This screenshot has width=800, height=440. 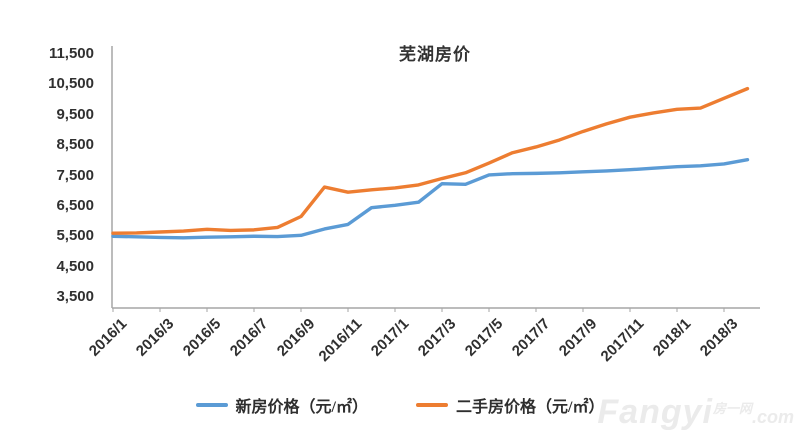 What do you see at coordinates (75, 236) in the screenshot?
I see `y-tick-label: 5,500` at bounding box center [75, 236].